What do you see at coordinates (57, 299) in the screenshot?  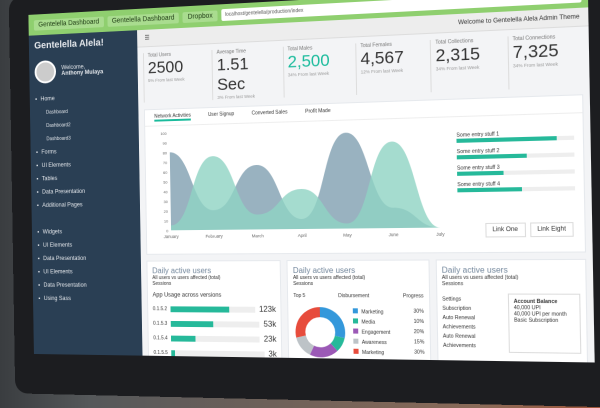 I see `sidebar-item-label: Using Sass` at bounding box center [57, 299].